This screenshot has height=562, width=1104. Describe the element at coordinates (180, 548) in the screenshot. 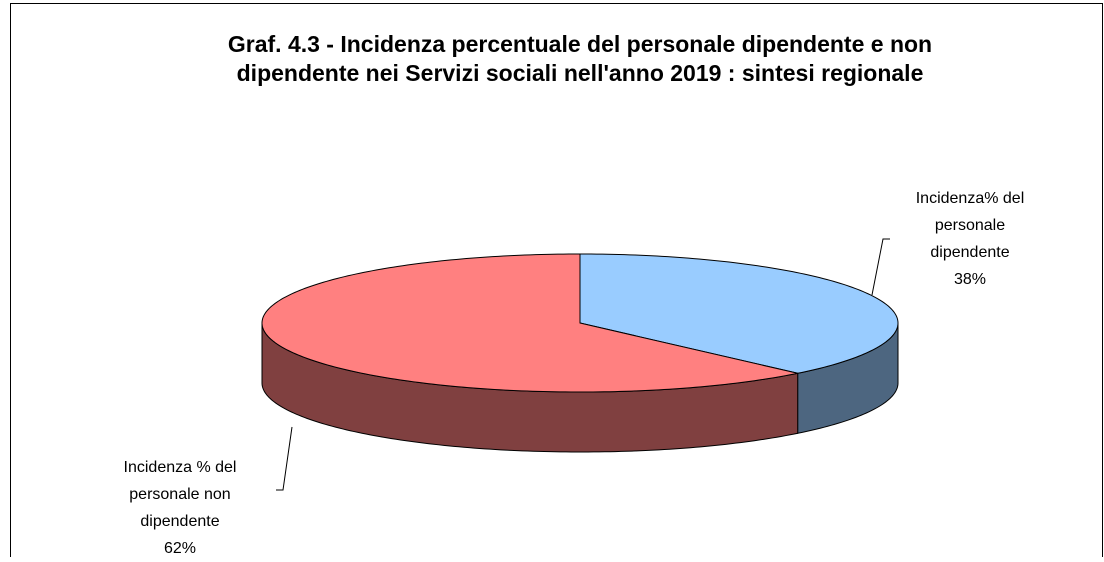

I see `slice-value-label: 62%` at that location.